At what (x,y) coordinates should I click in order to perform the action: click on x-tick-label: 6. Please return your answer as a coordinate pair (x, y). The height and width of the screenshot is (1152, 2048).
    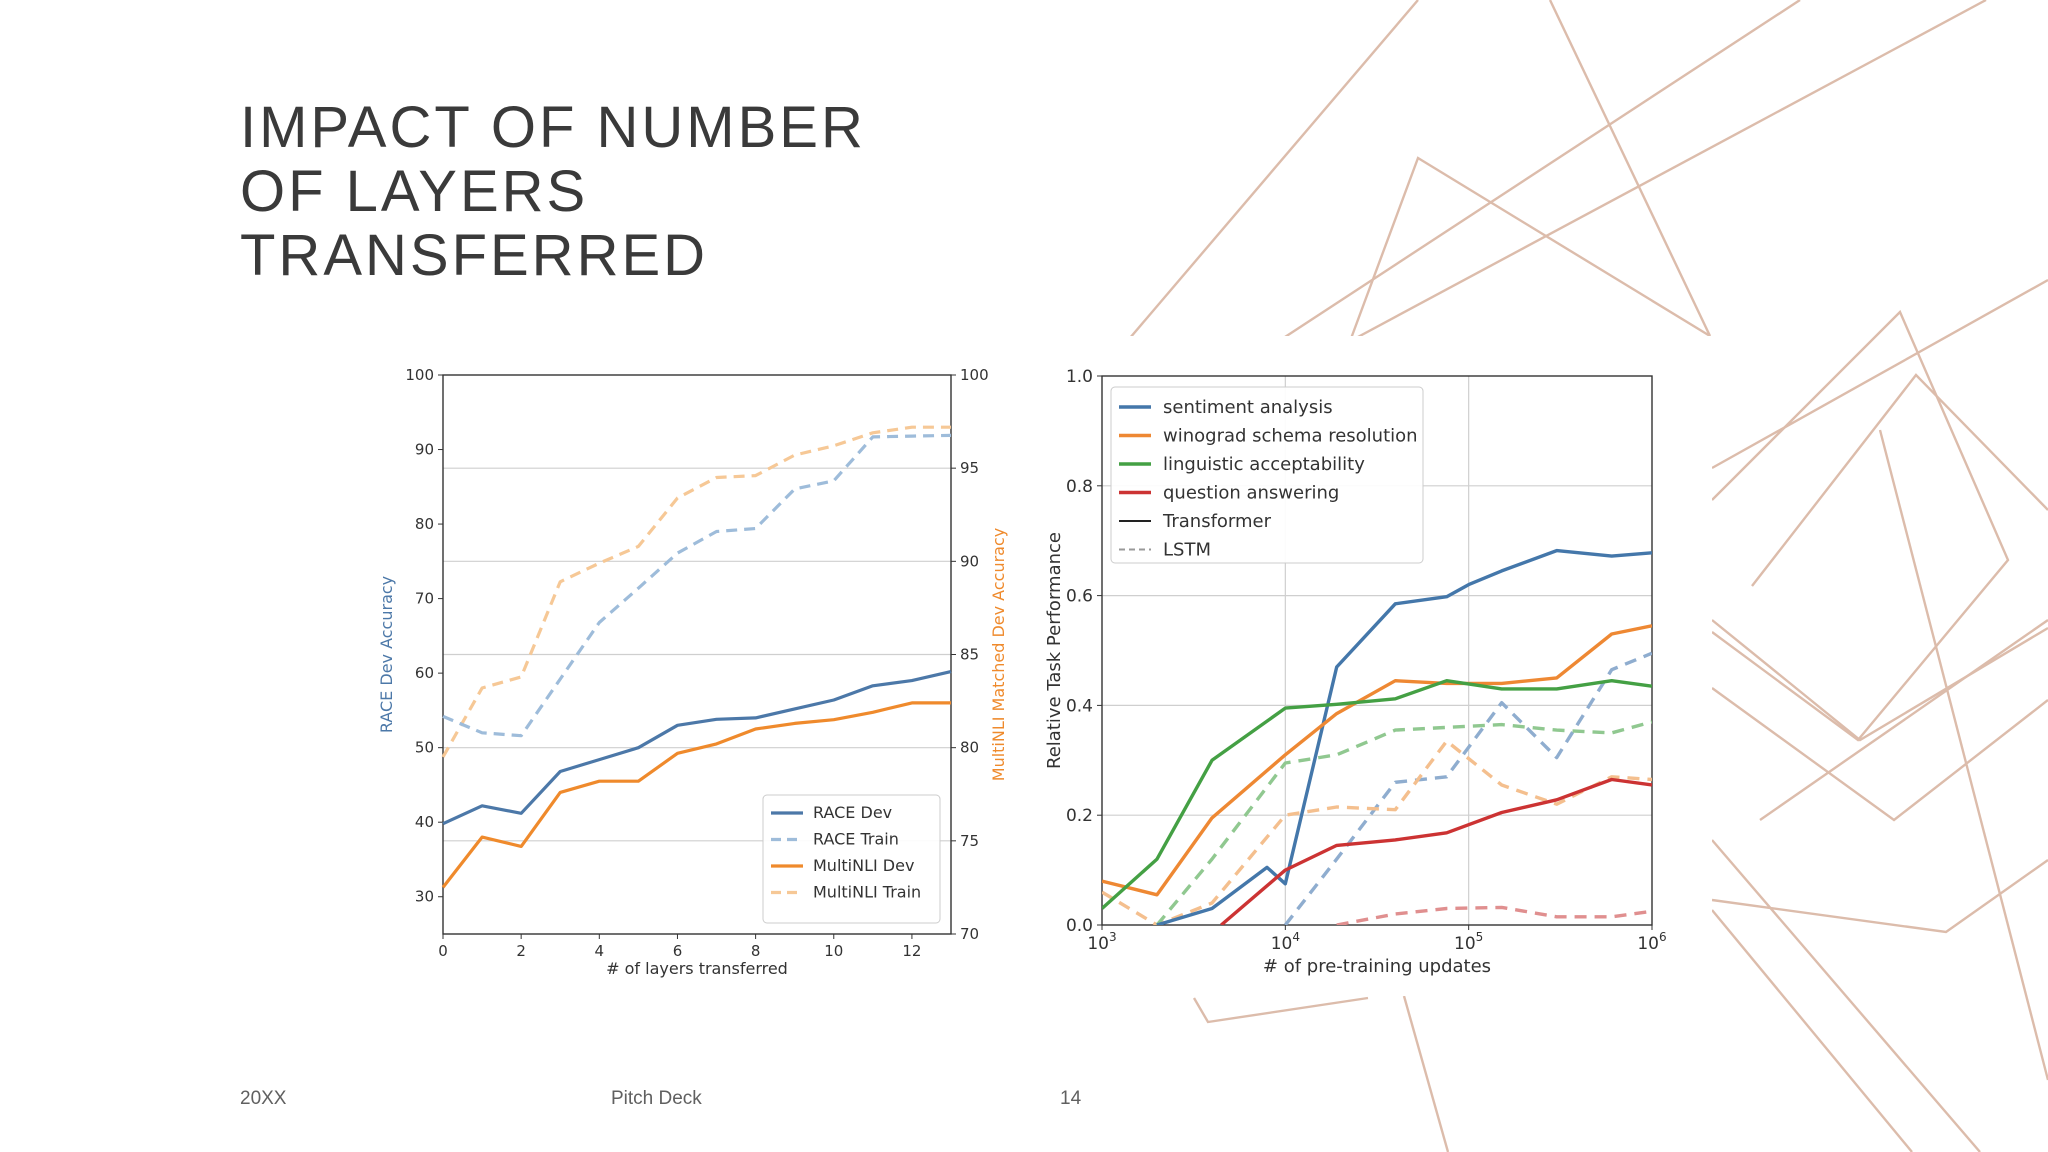
    Looking at the image, I should click on (678, 951).